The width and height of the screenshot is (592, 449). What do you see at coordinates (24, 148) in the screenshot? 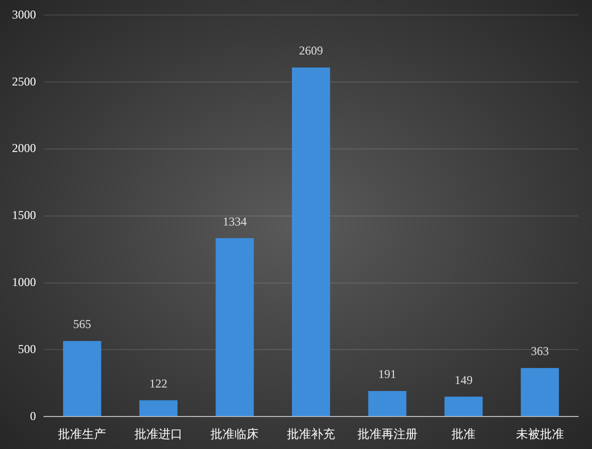
I see `y-tick-label: 2000` at bounding box center [24, 148].